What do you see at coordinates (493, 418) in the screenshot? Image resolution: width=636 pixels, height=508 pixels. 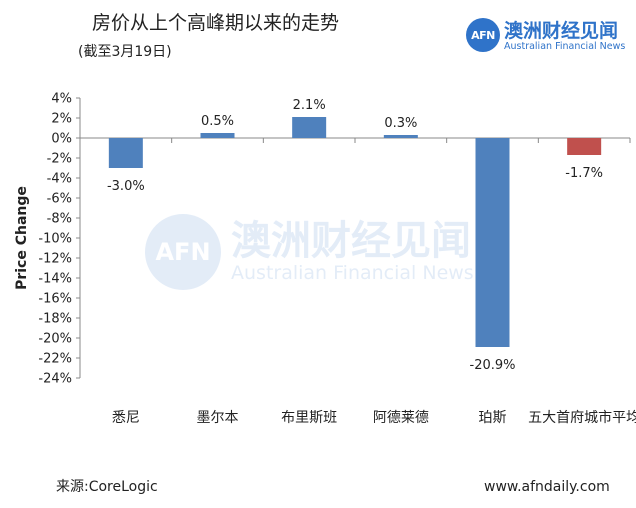 I see `x-category-label: 珀斯` at bounding box center [493, 418].